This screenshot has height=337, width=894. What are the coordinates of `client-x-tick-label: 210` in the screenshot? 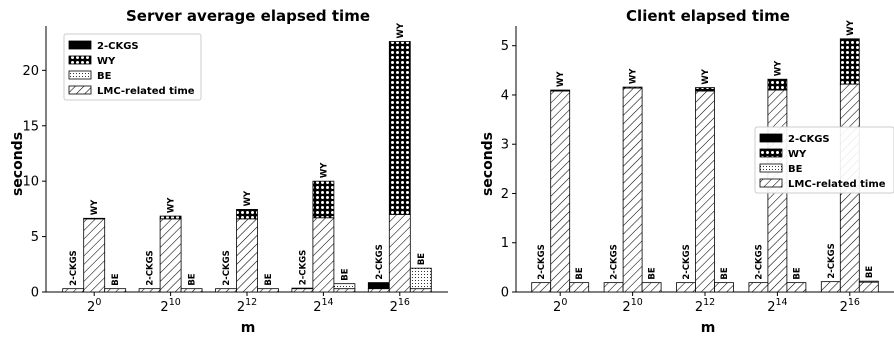 It's located at (632, 306).